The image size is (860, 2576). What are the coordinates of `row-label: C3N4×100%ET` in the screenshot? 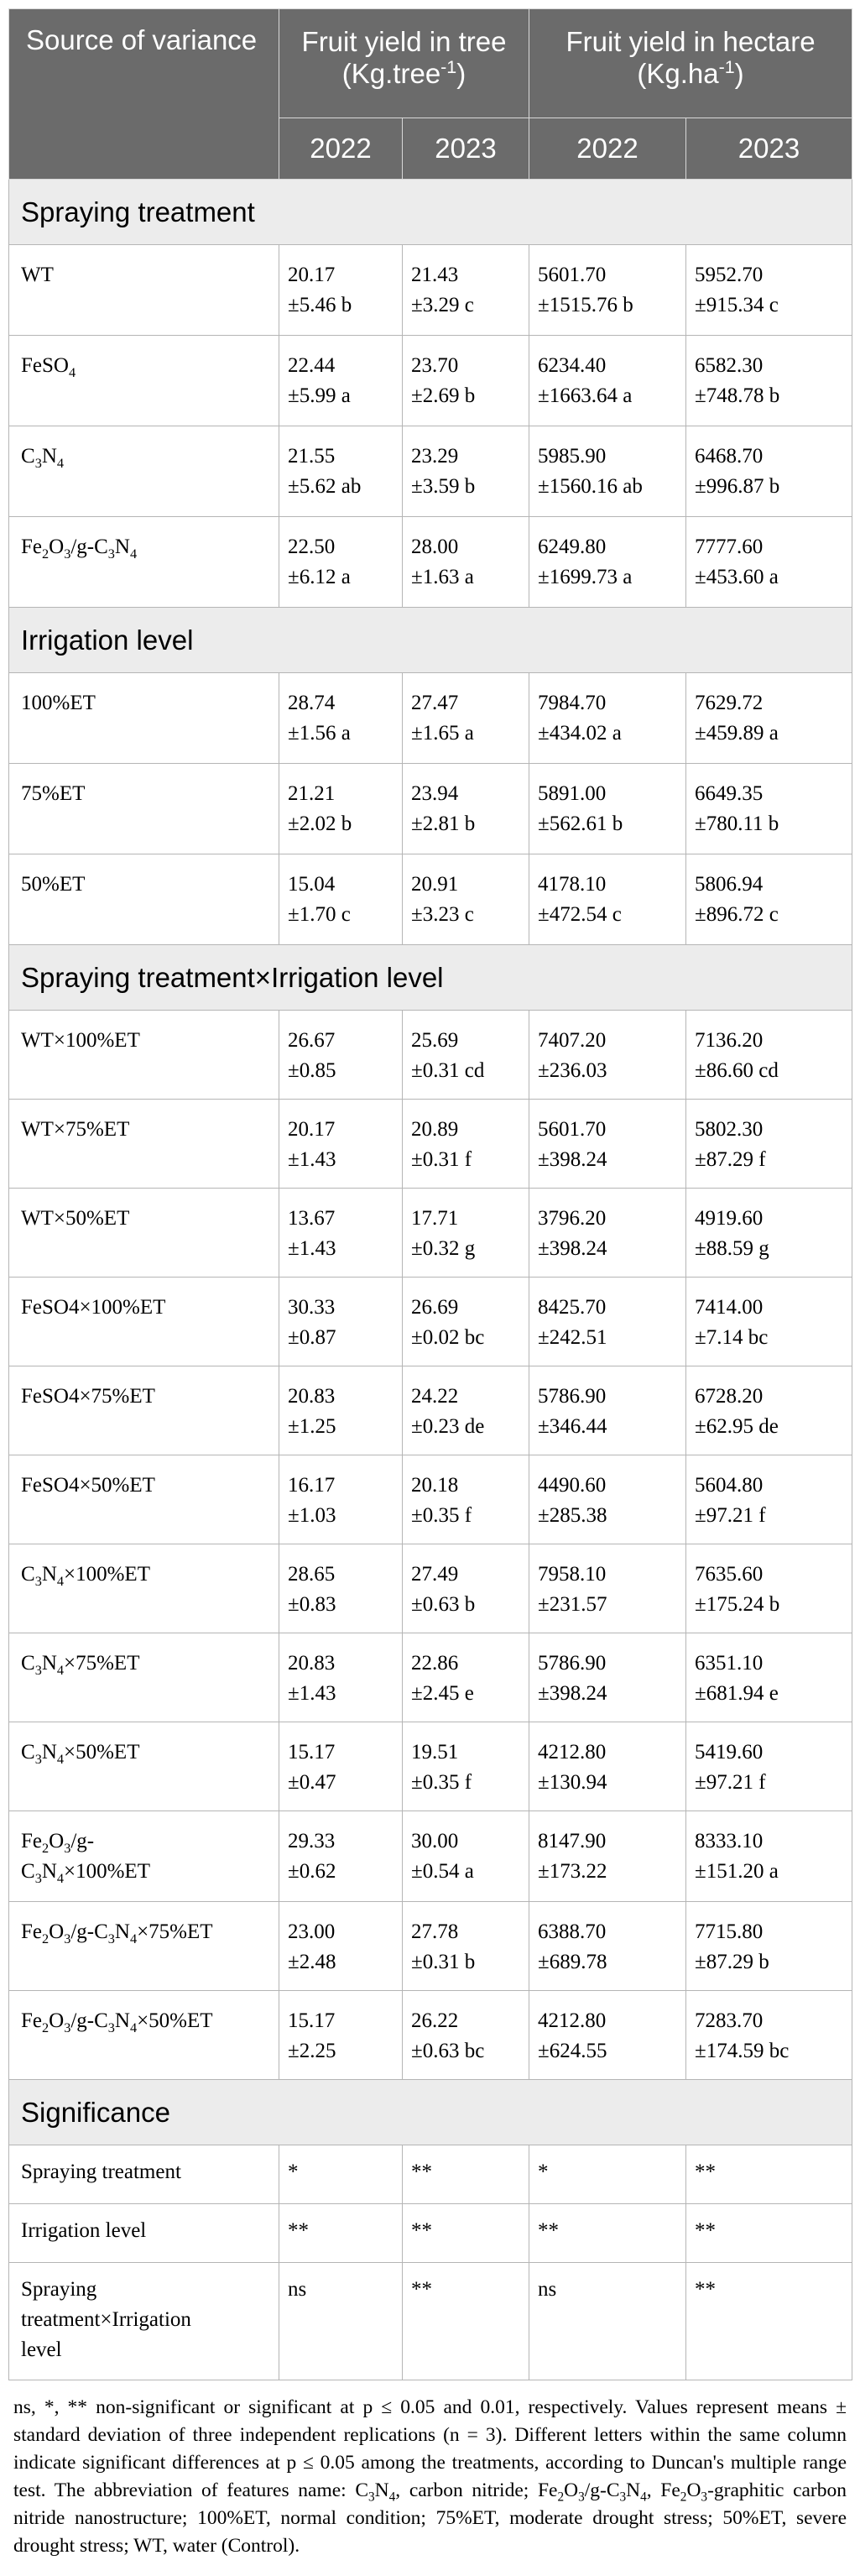 It's located at (143, 1588).